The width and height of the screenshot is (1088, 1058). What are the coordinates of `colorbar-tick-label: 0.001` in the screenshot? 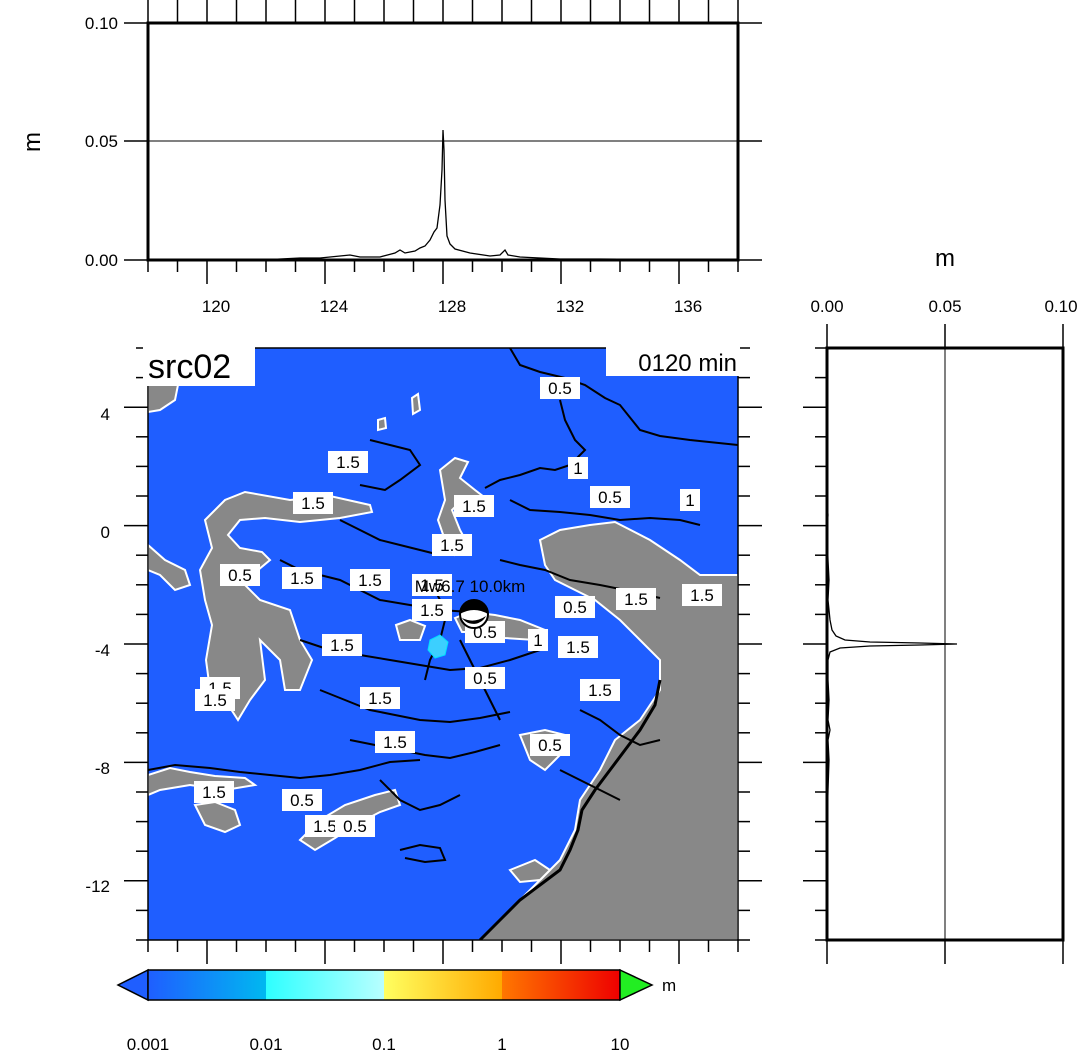 It's located at (148, 1044).